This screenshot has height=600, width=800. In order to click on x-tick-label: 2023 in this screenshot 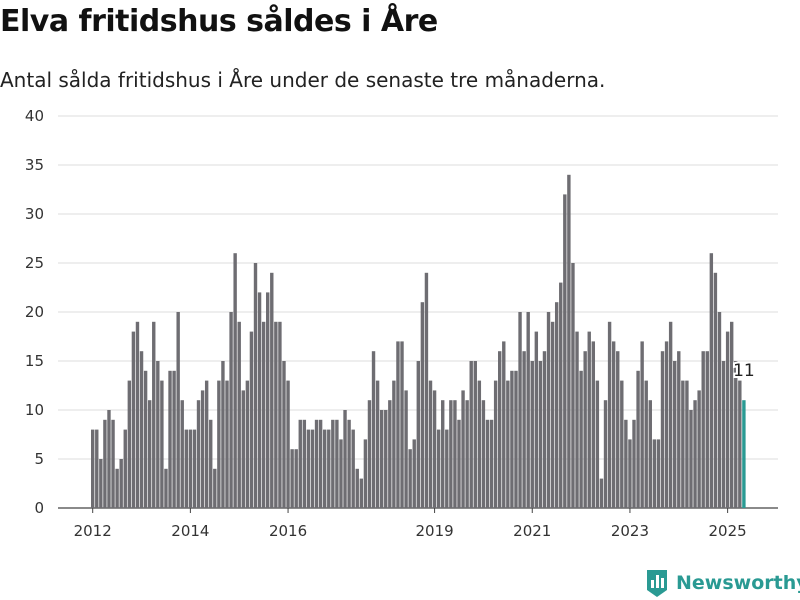, I will do `click(630, 531)`.